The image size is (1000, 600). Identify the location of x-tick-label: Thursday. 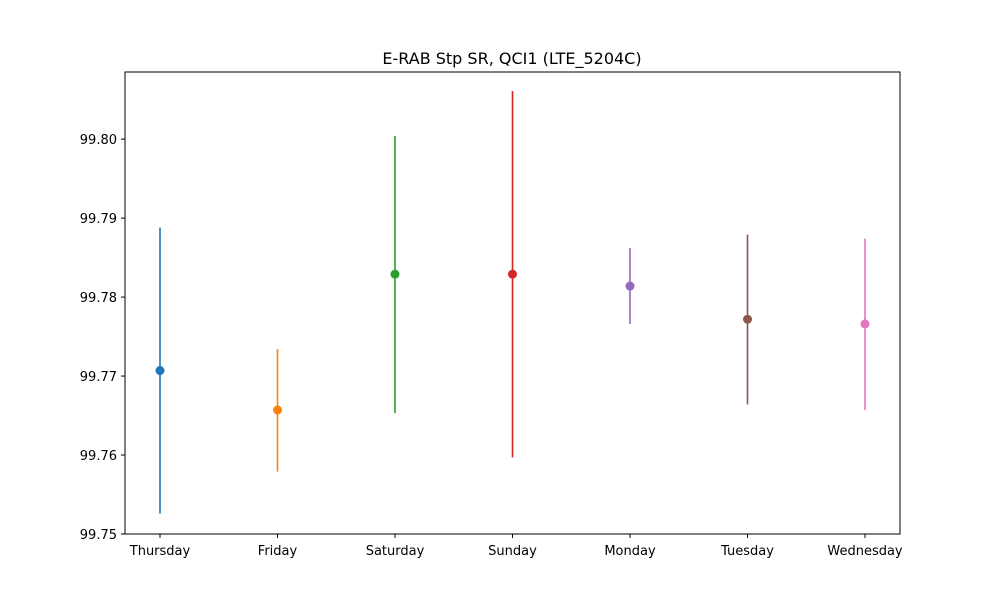
(160, 551).